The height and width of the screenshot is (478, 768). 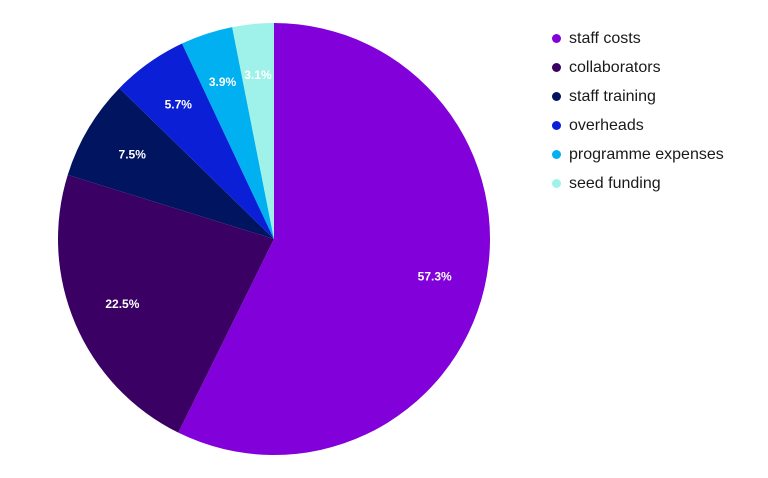 I want to click on legend-label: programme expenses, so click(x=646, y=154).